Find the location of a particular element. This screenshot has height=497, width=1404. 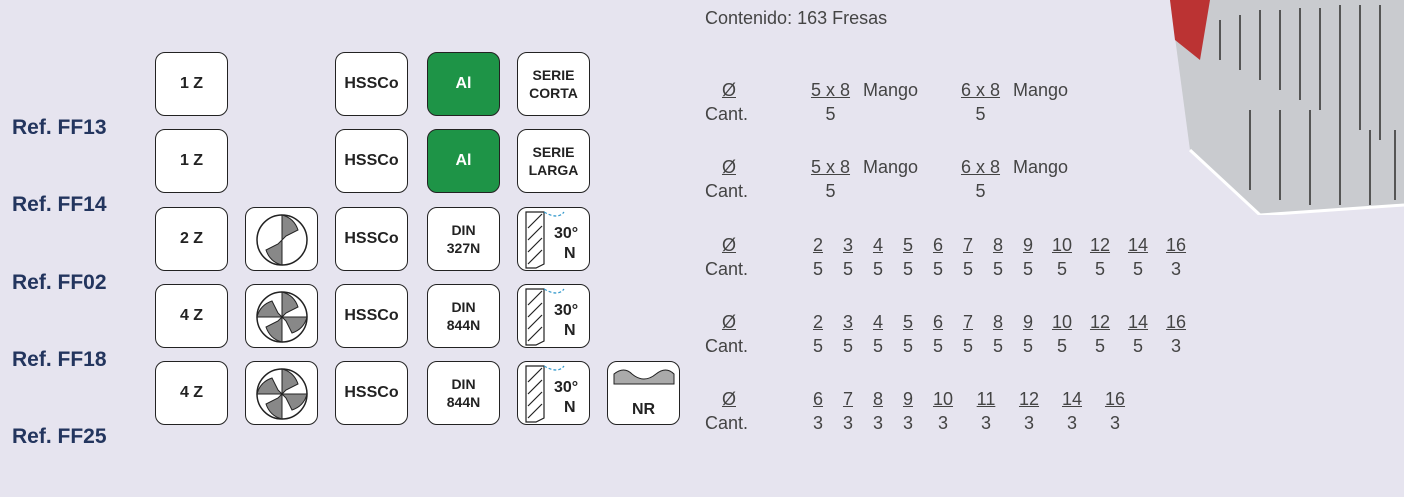

series-badge: SERIE LARGA is located at coordinates (553, 161).